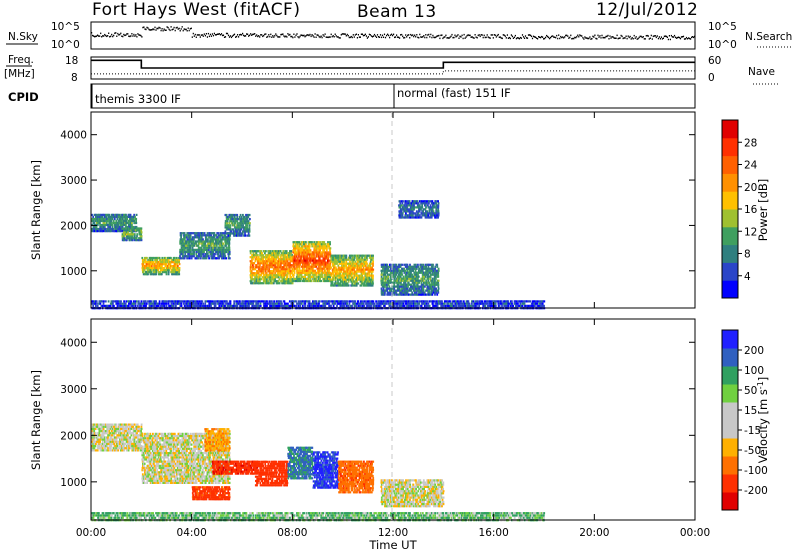 This screenshot has width=800, height=554. What do you see at coordinates (393, 72) in the screenshot?
I see `nave-line` at bounding box center [393, 72].